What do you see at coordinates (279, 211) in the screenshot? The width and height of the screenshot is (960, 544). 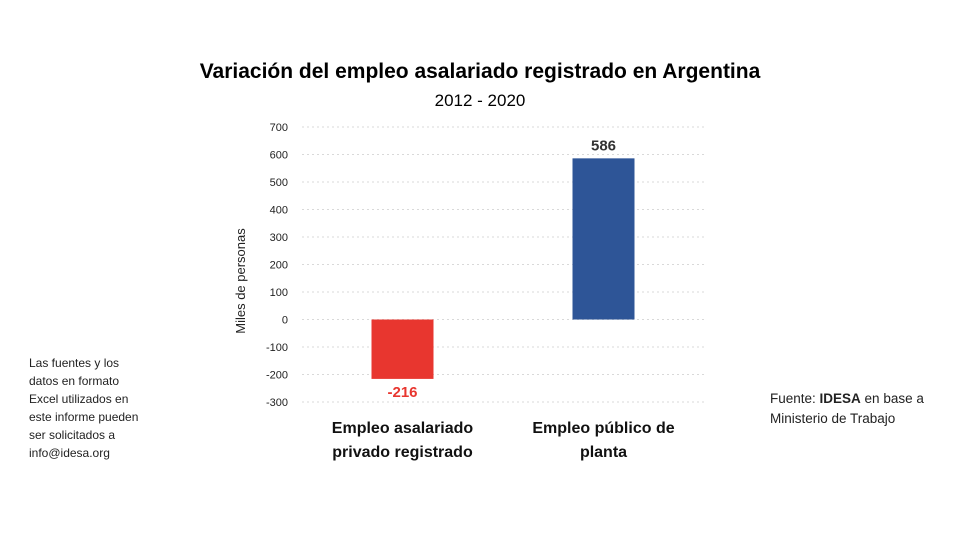 I see `y-tick-label: 400` at bounding box center [279, 211].